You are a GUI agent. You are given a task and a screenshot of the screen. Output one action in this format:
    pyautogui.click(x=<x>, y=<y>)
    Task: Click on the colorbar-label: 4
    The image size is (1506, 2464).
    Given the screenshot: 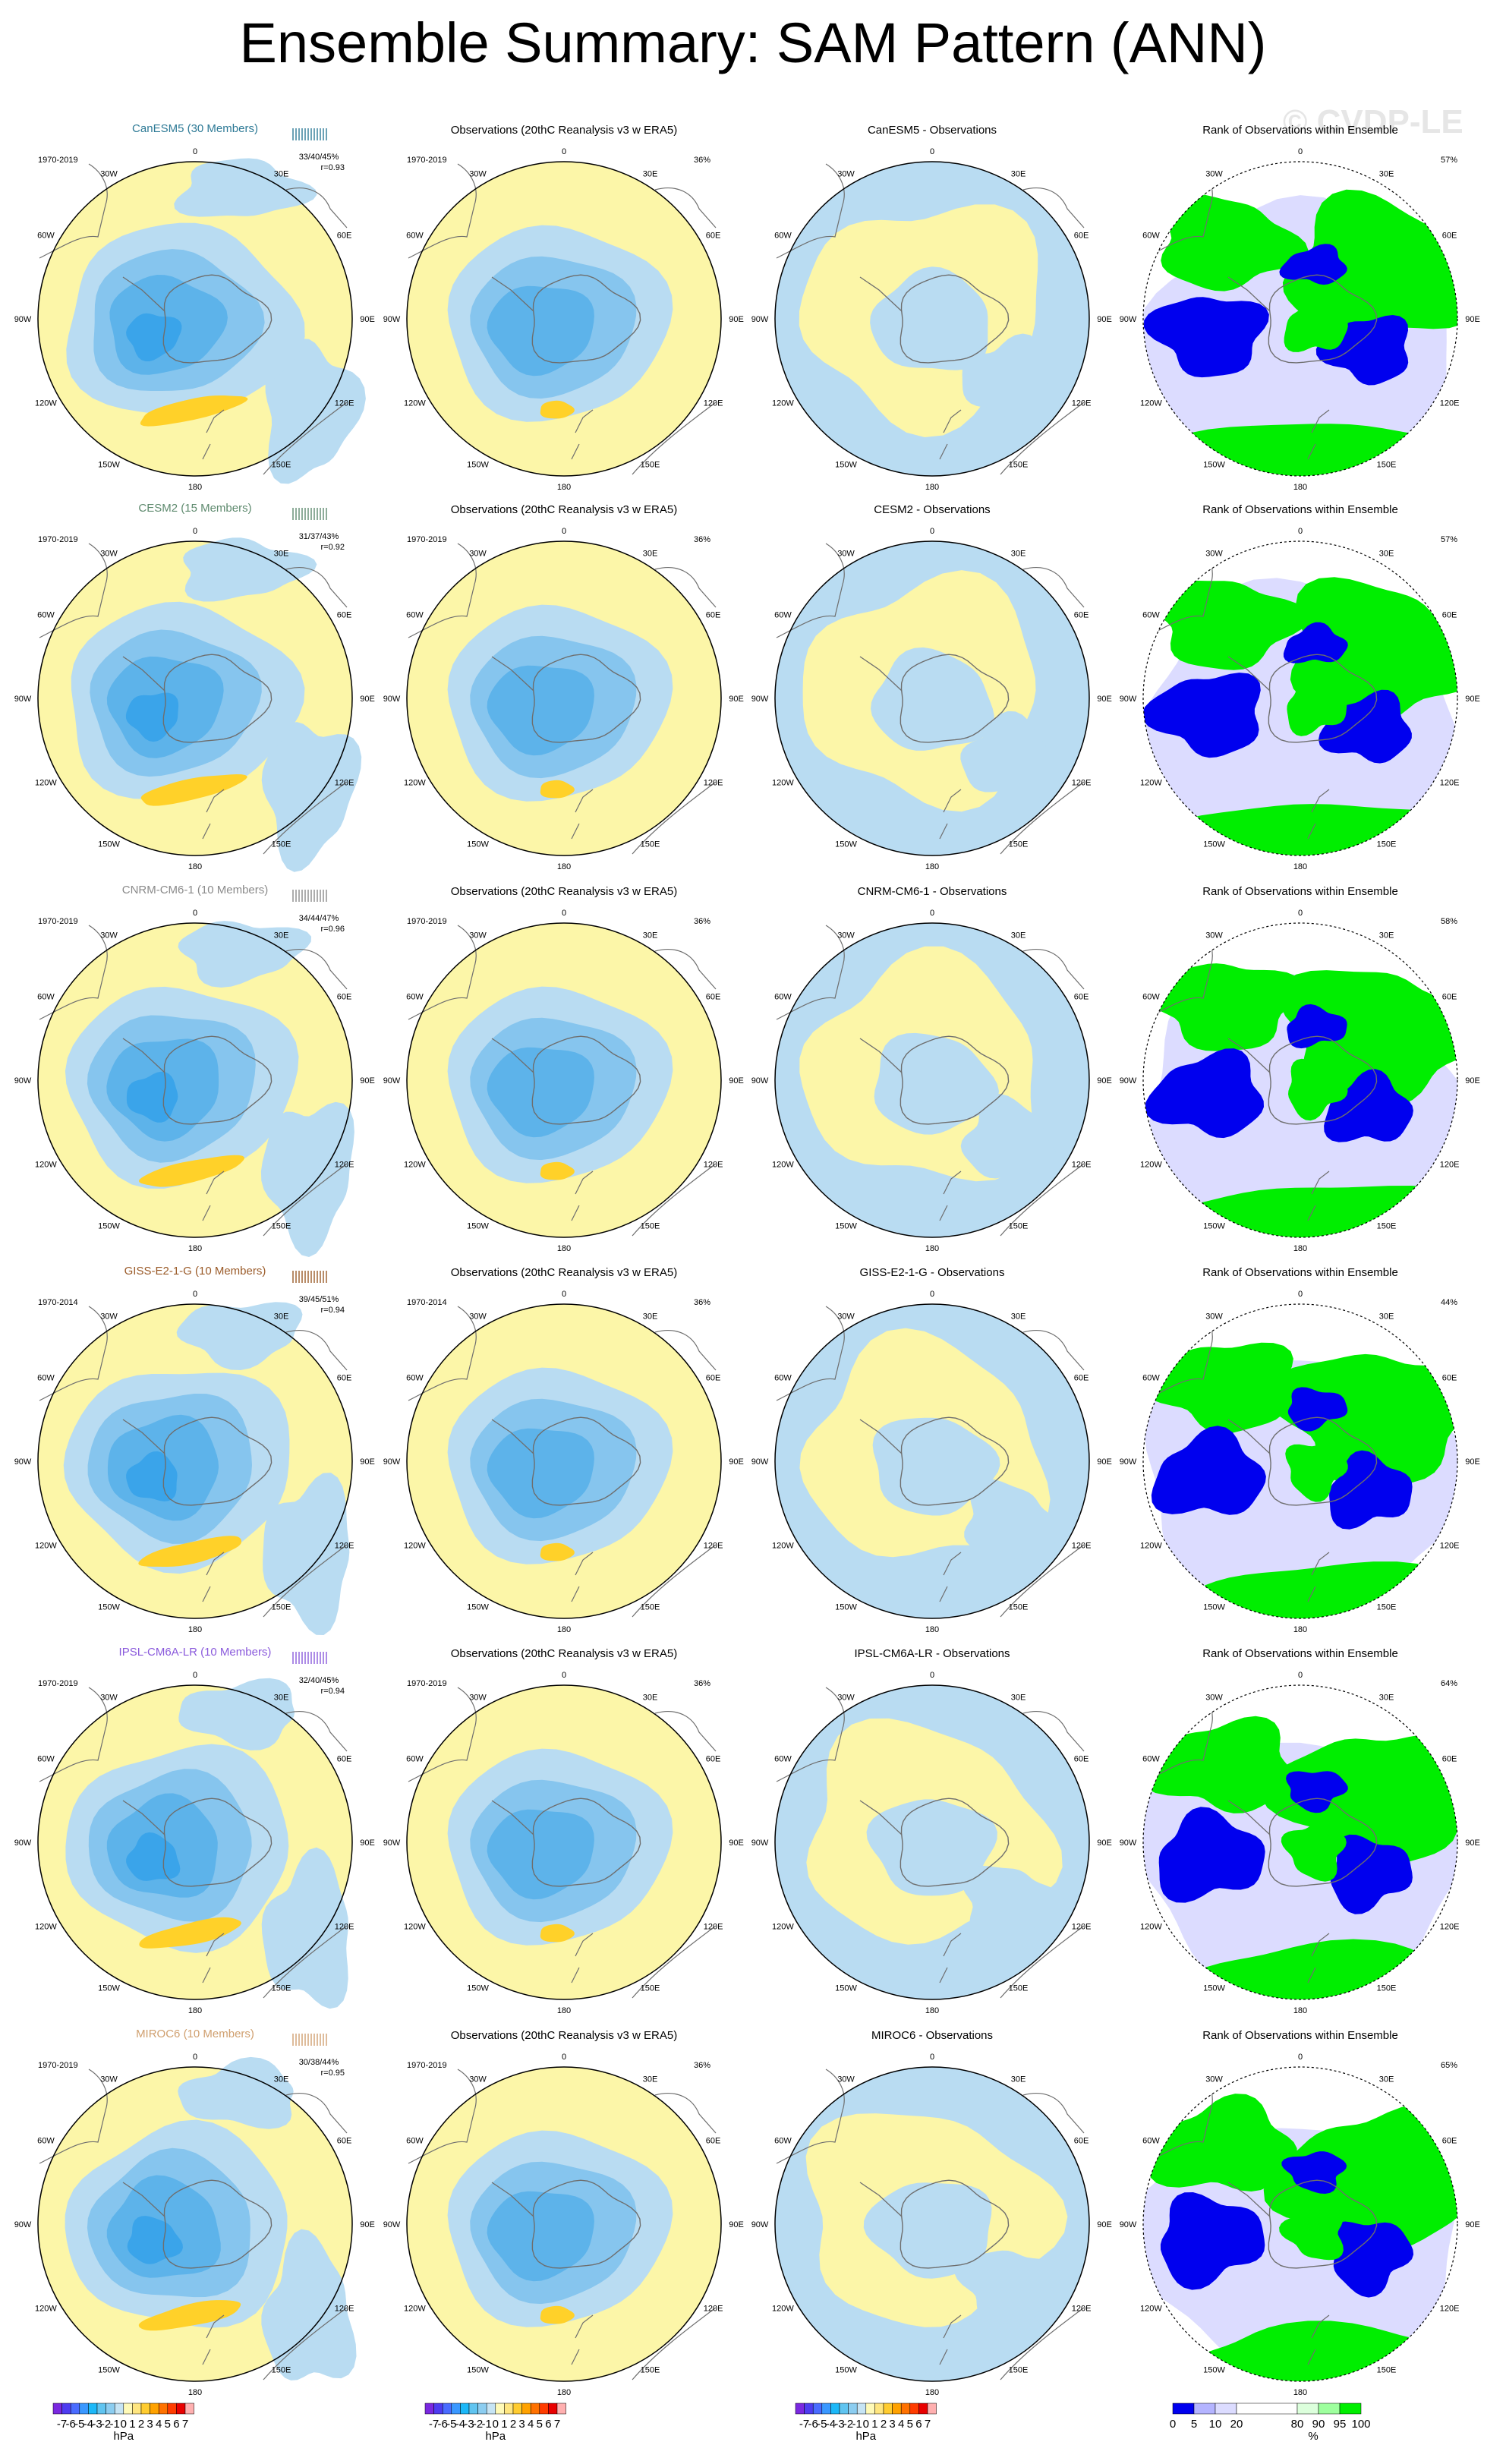 What is the action you would take?
    pyautogui.click(x=901, y=2424)
    